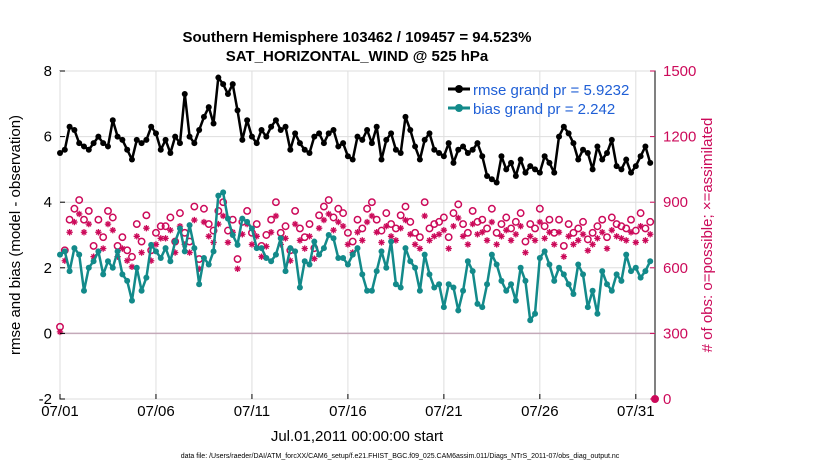 The image size is (830, 470). What do you see at coordinates (540, 411) in the screenshot?
I see `x-tick-label: 07/26` at bounding box center [540, 411].